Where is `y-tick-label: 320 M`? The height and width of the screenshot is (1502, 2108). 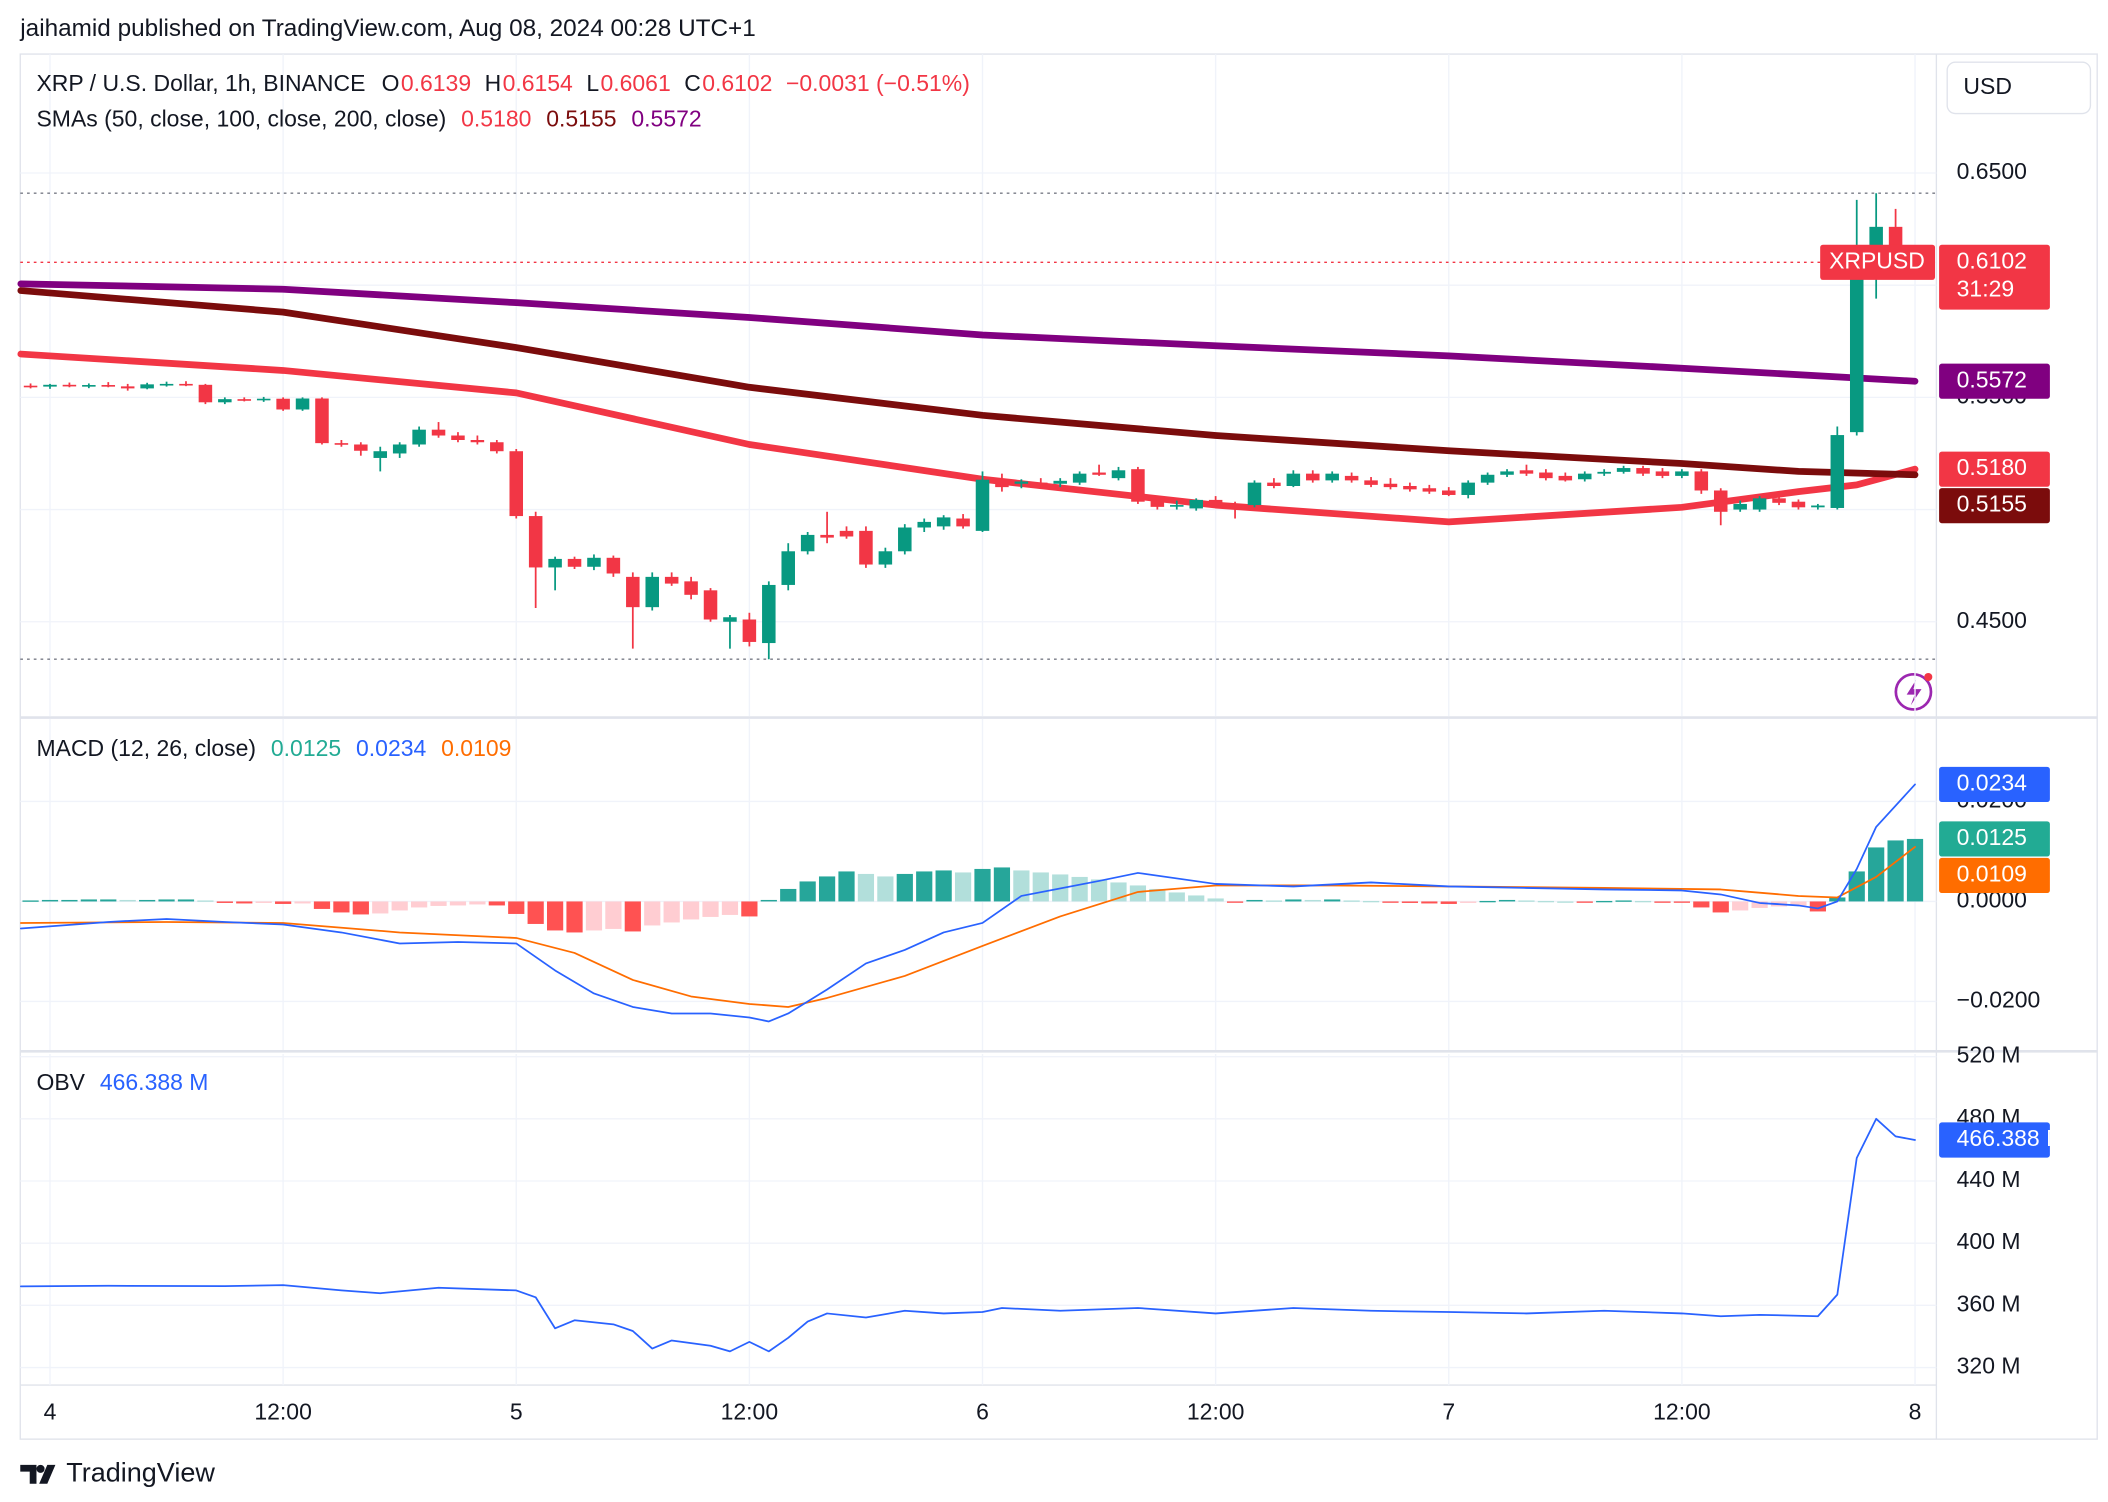
y-tick-label: 320 M is located at coordinates (1989, 1366).